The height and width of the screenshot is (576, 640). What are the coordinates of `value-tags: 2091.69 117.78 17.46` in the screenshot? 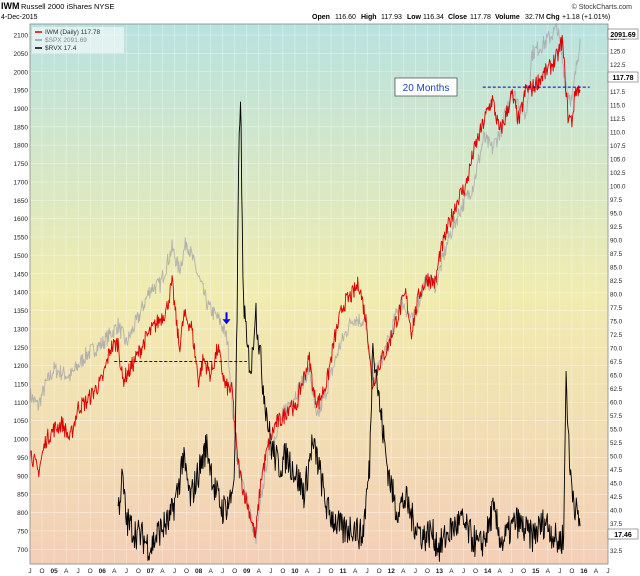 It's located at (623, 284).